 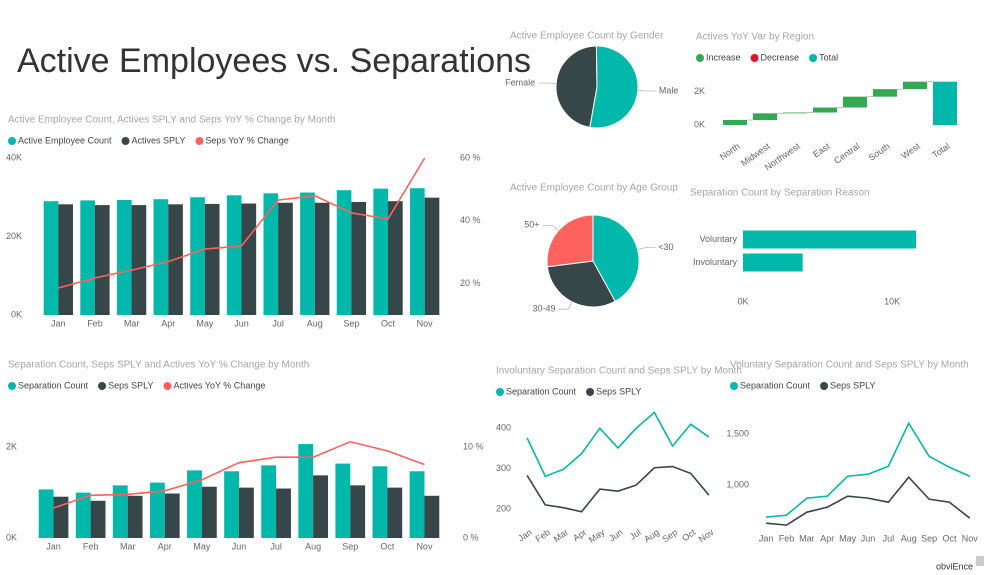 What do you see at coordinates (879, 152) in the screenshot?
I see `x-tick-label: South` at bounding box center [879, 152].